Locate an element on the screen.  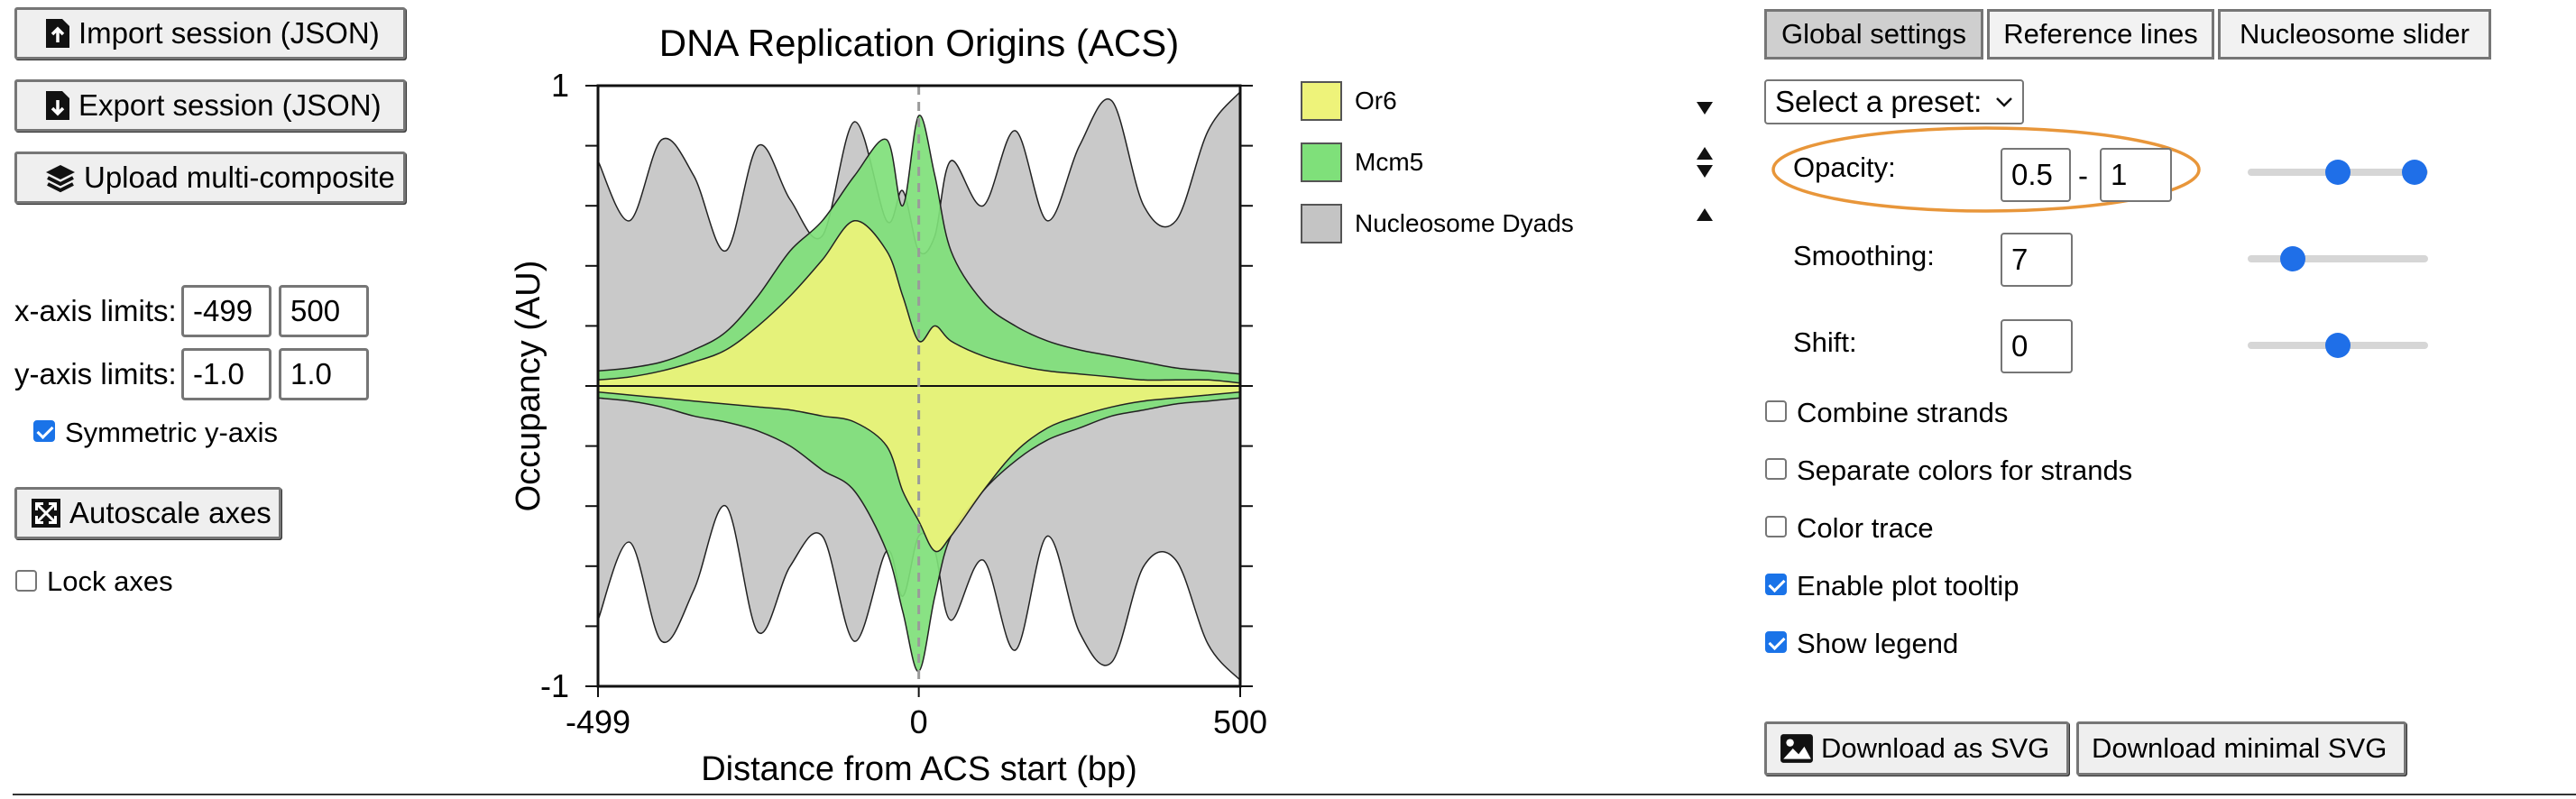
import-session-label: Import session (JSON) is located at coordinates (229, 33).